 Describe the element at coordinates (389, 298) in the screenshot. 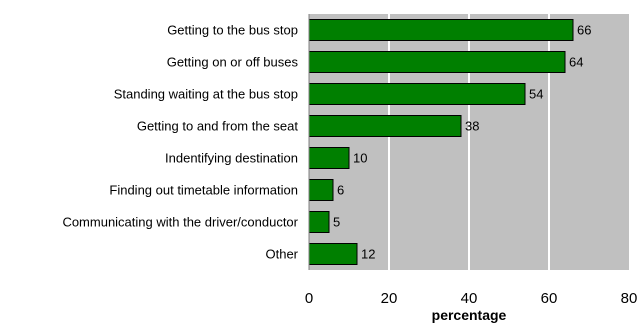

I see `x-tick-20: 20` at that location.